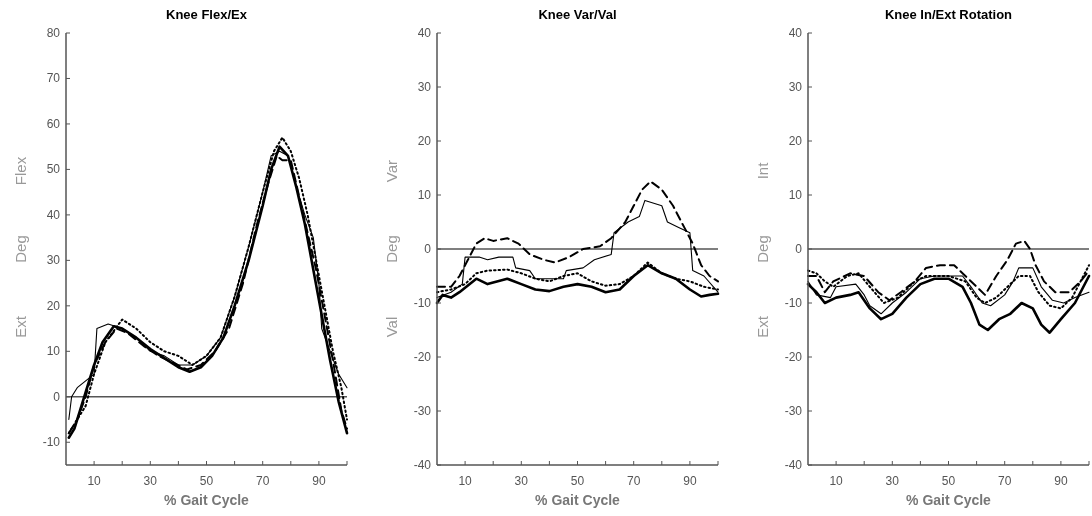  Describe the element at coordinates (948, 14) in the screenshot. I see `chart-title: Knee In/Ext Rotation` at that location.